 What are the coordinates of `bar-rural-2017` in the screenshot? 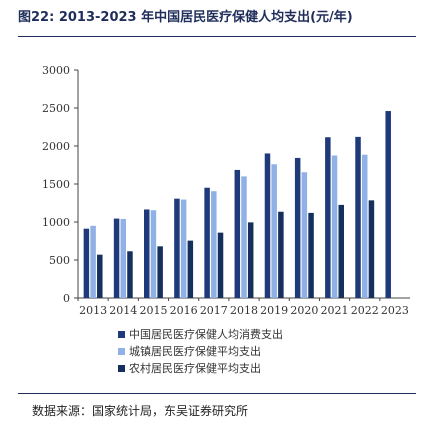 It's located at (220, 265).